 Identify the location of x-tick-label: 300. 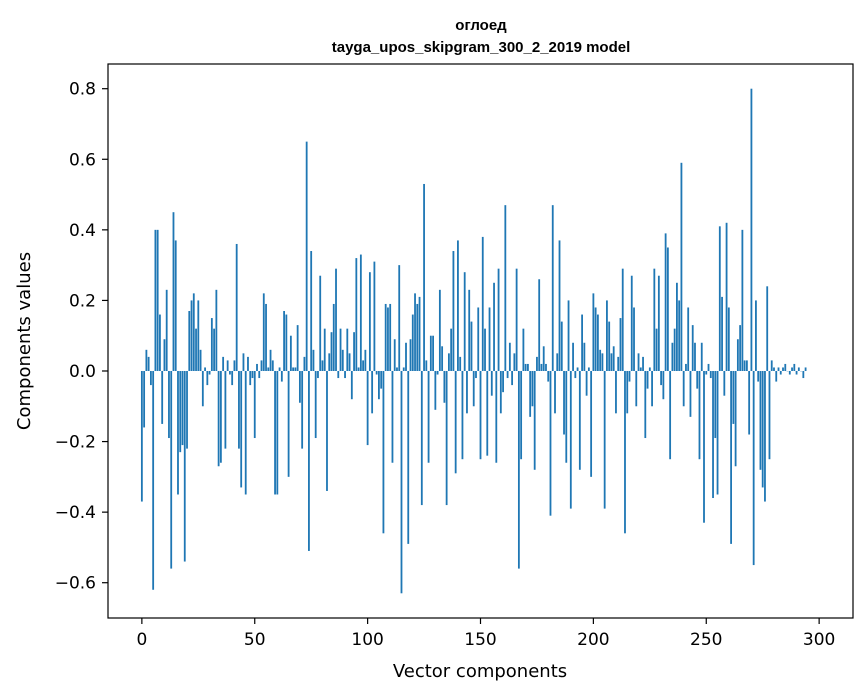
(819, 640).